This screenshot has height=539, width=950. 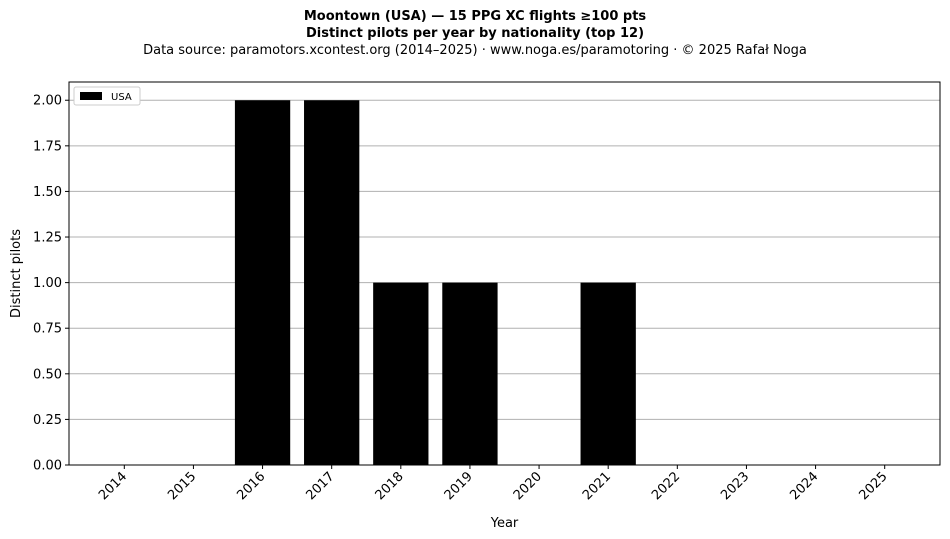 I want to click on legend-swatch-usa, so click(x=91, y=96).